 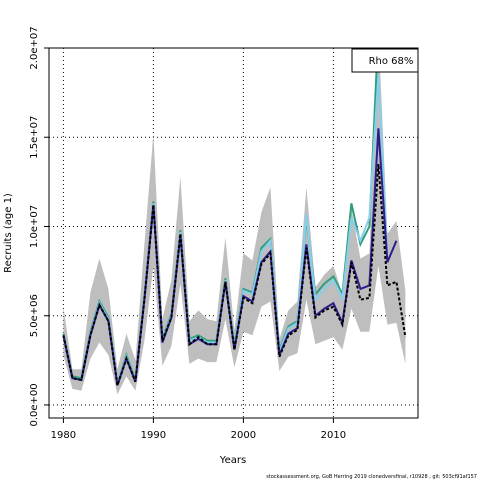 I want to click on y-tick-label: 1.5e+07, so click(x=34, y=137).